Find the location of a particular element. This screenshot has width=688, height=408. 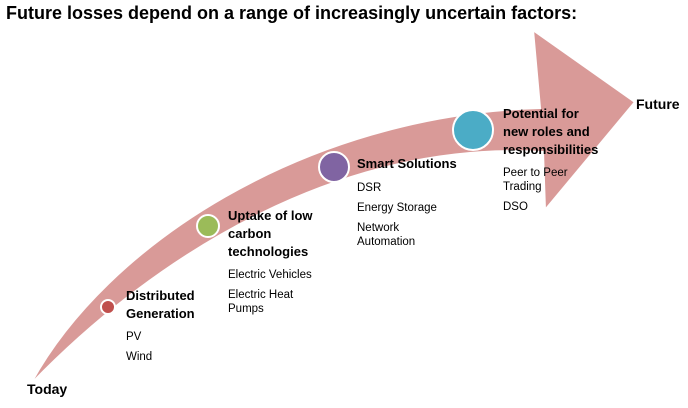

stage-item: Electric Vehicles is located at coordinates (270, 275).